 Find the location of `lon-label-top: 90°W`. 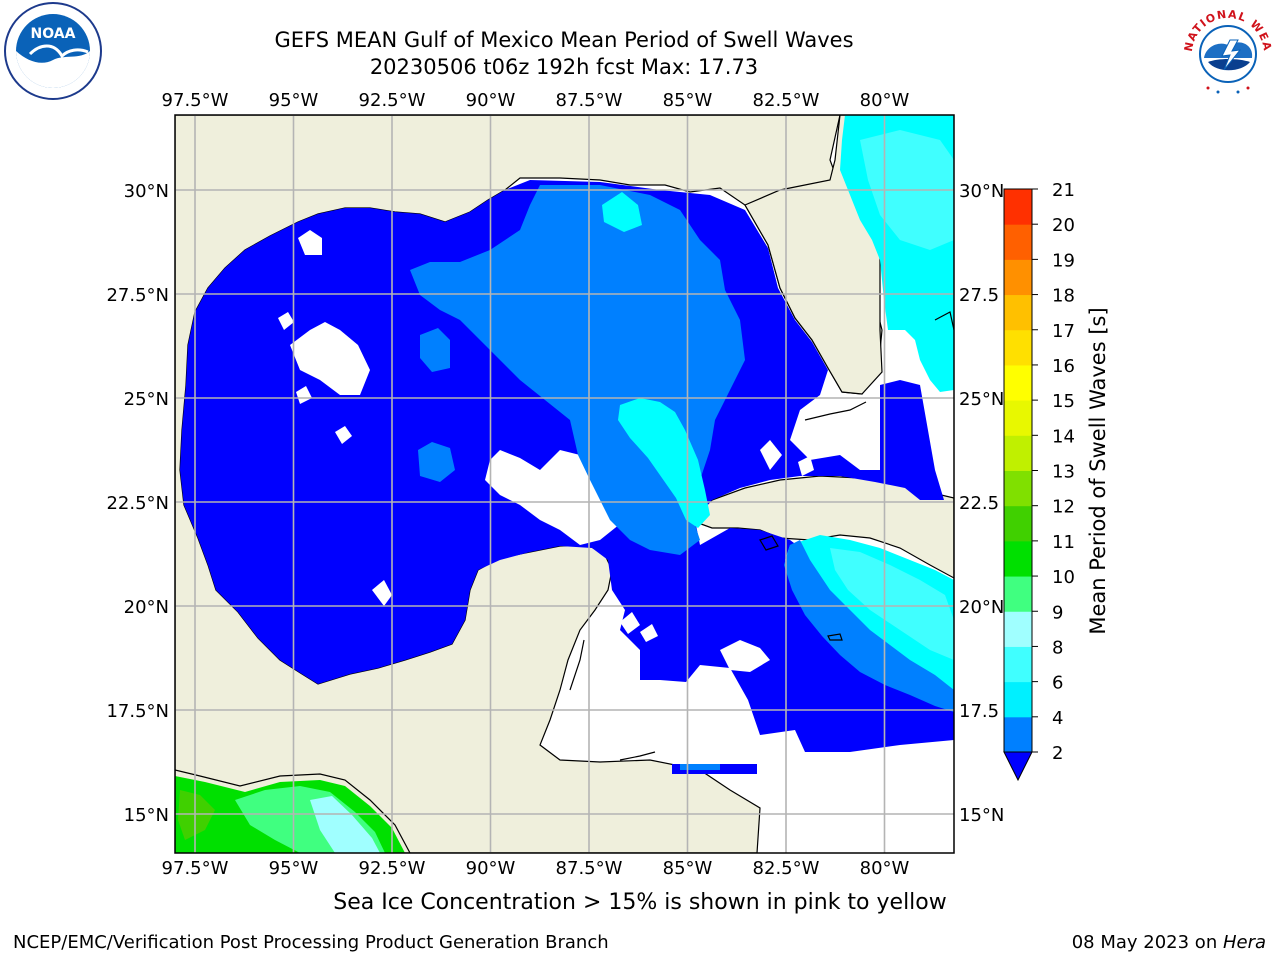

lon-label-top: 90°W is located at coordinates (491, 100).